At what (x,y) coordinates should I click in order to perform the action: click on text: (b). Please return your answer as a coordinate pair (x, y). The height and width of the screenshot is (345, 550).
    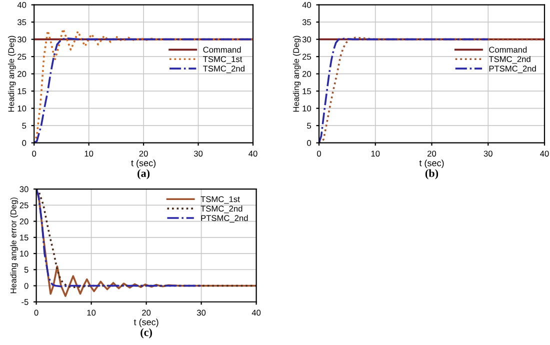
    Looking at the image, I should click on (431, 174).